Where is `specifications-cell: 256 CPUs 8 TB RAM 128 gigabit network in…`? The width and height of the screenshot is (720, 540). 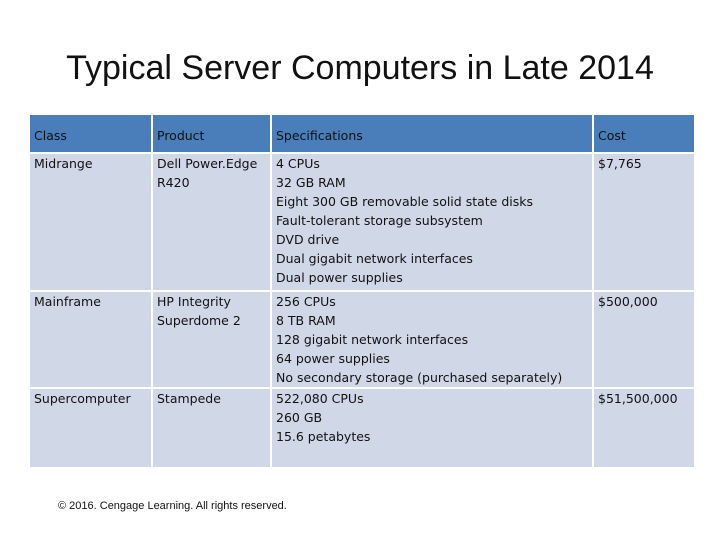 specifications-cell: 256 CPUs 8 TB RAM 128 gigabit network in… is located at coordinates (432, 339).